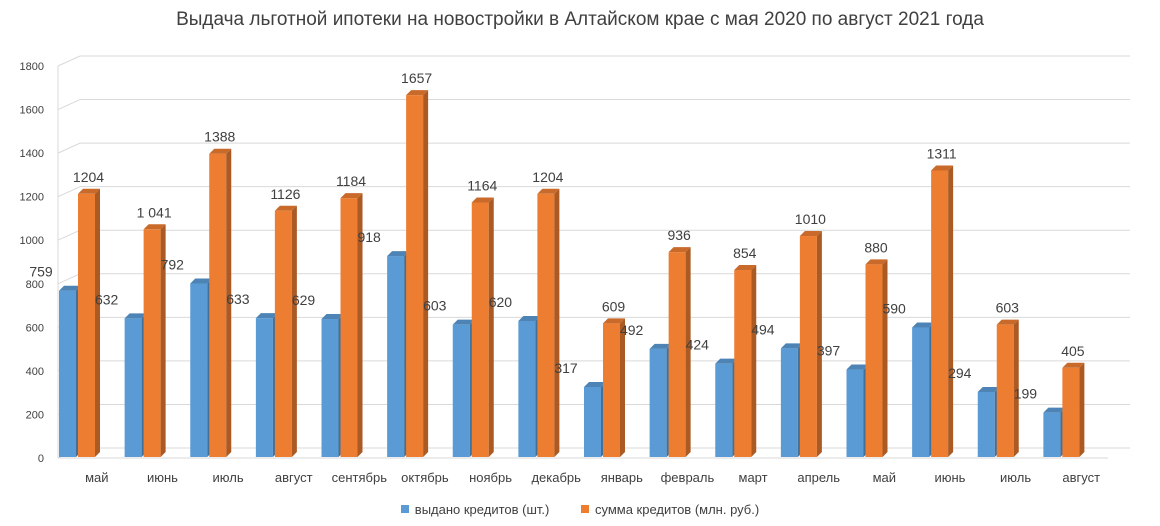  Describe the element at coordinates (35, 285) in the screenshot. I see `y-tick-label: 800` at that location.